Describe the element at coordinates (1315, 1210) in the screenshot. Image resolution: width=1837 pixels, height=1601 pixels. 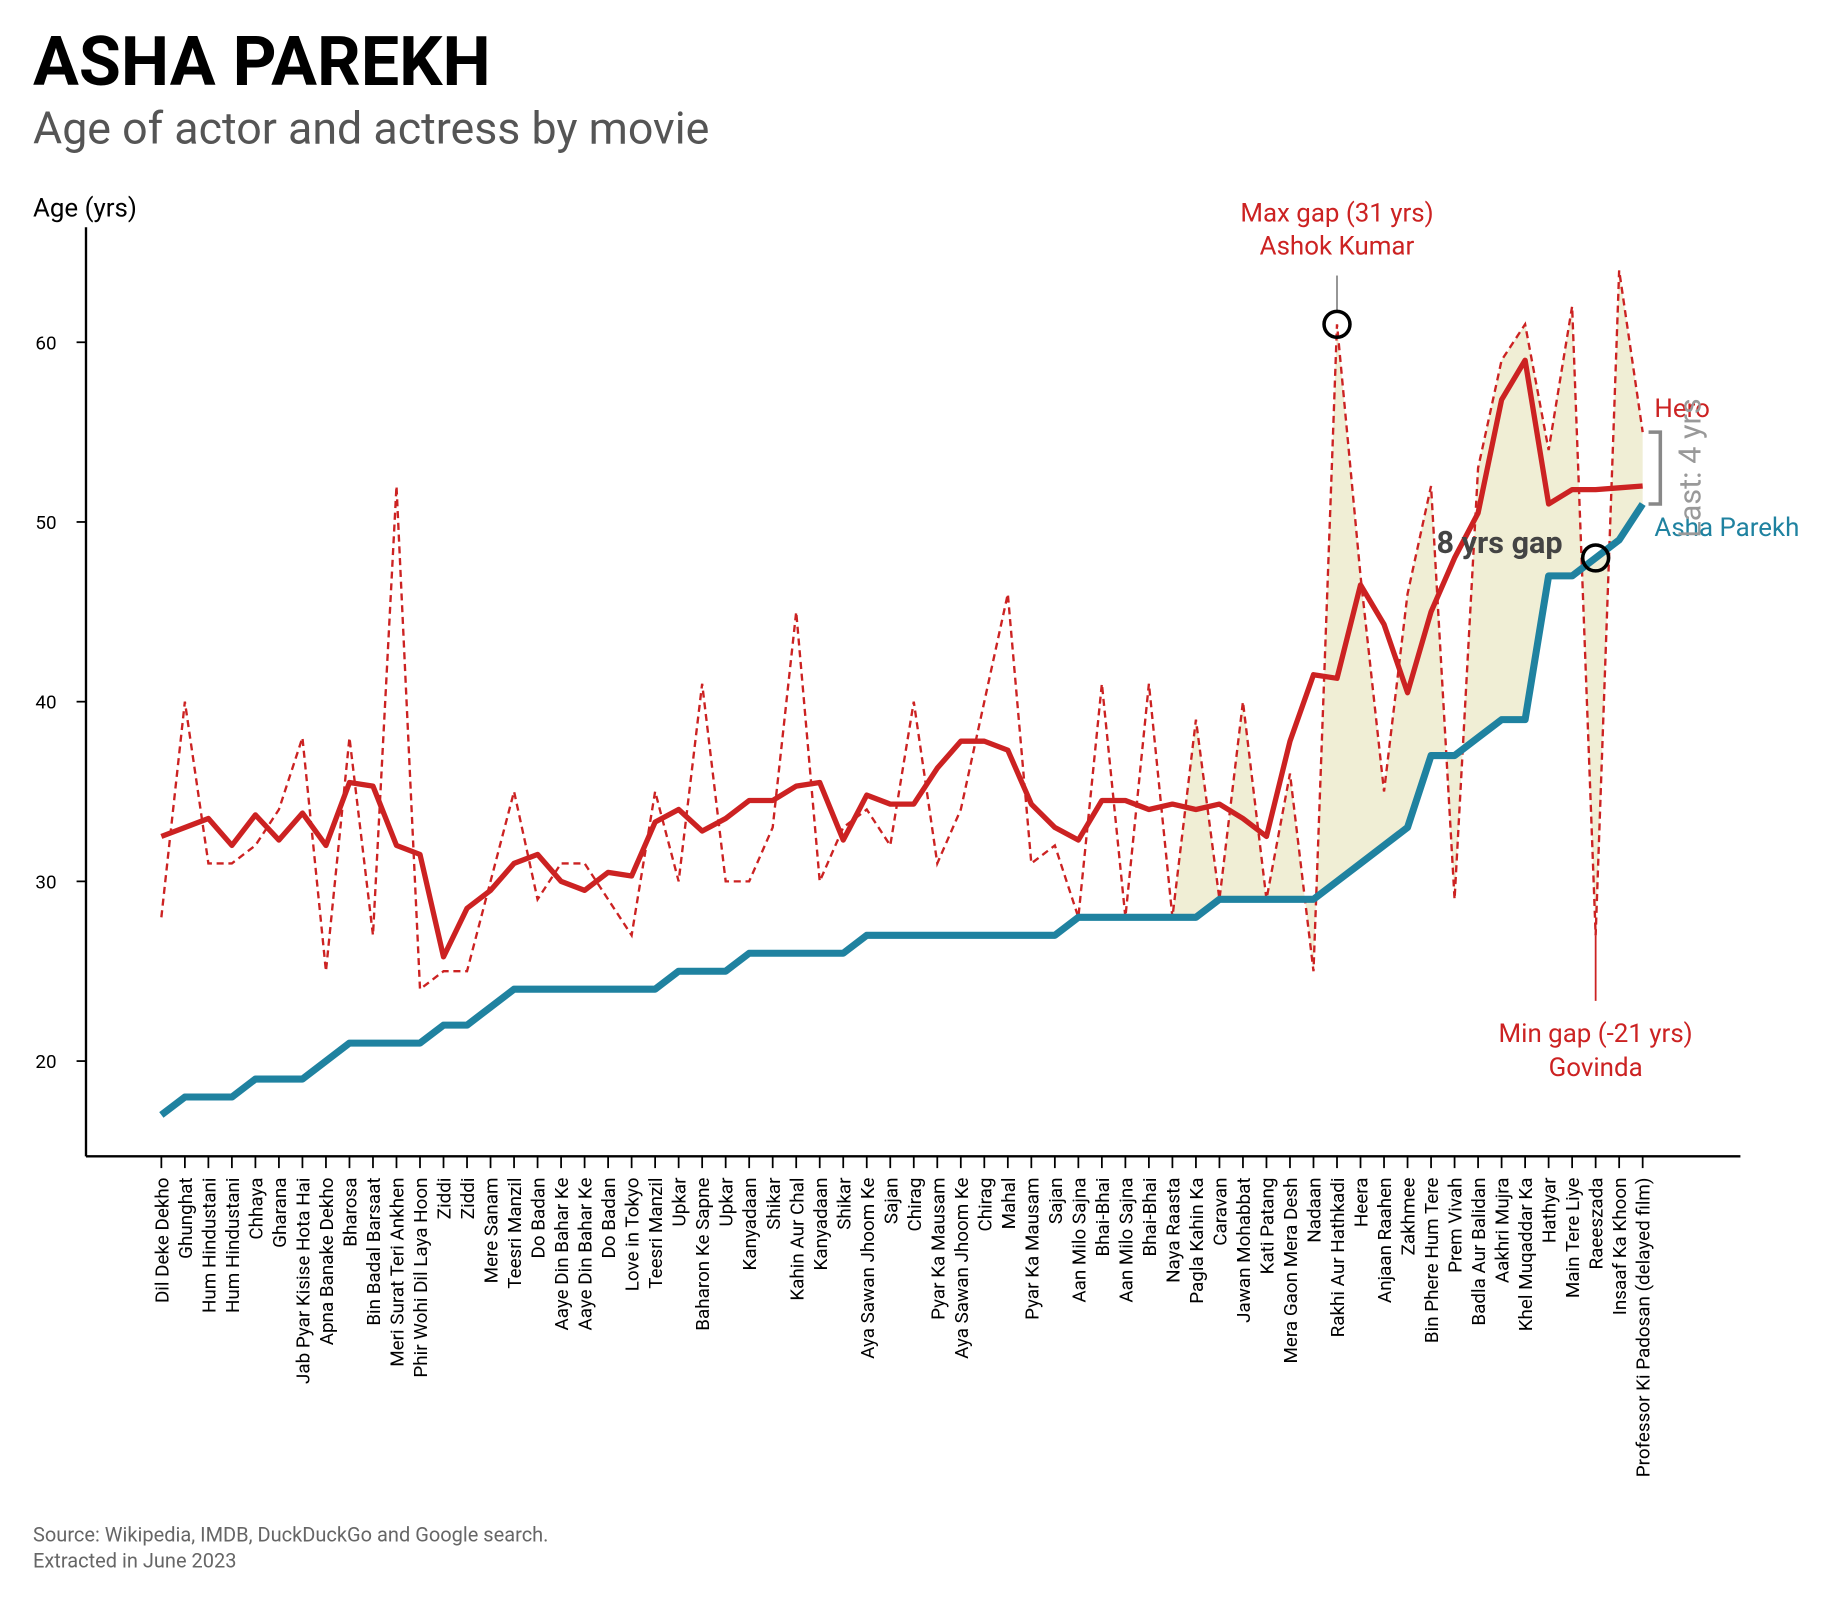
I see `x-tick-label: Nadaan` at that location.